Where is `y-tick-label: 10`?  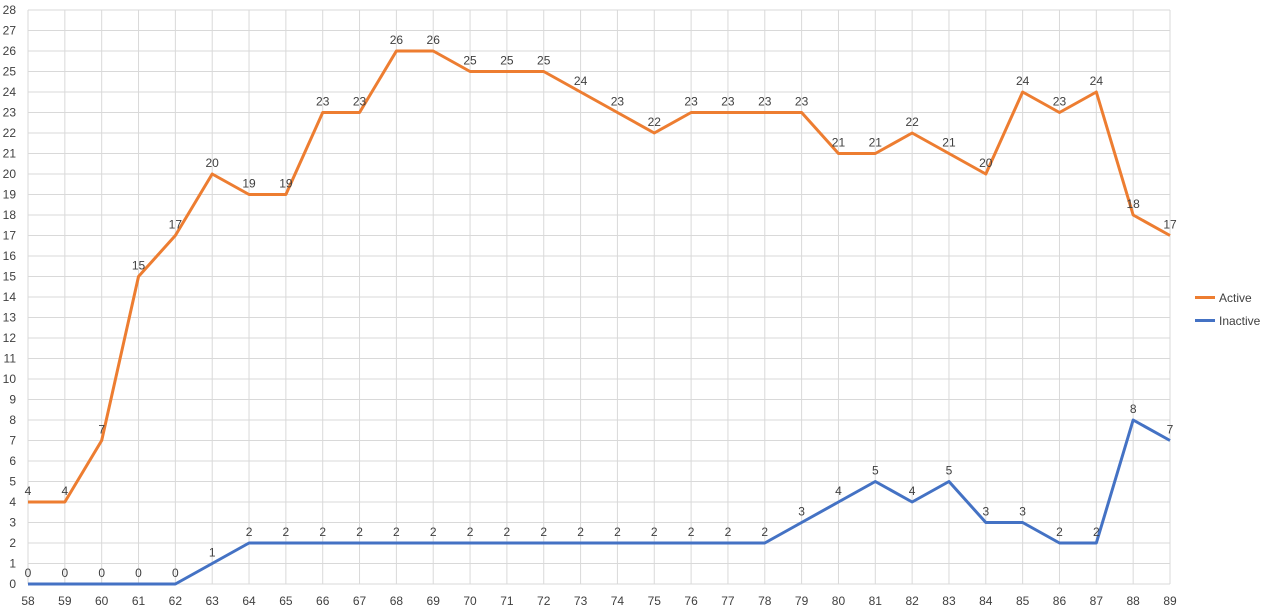 y-tick-label: 10 is located at coordinates (10, 379).